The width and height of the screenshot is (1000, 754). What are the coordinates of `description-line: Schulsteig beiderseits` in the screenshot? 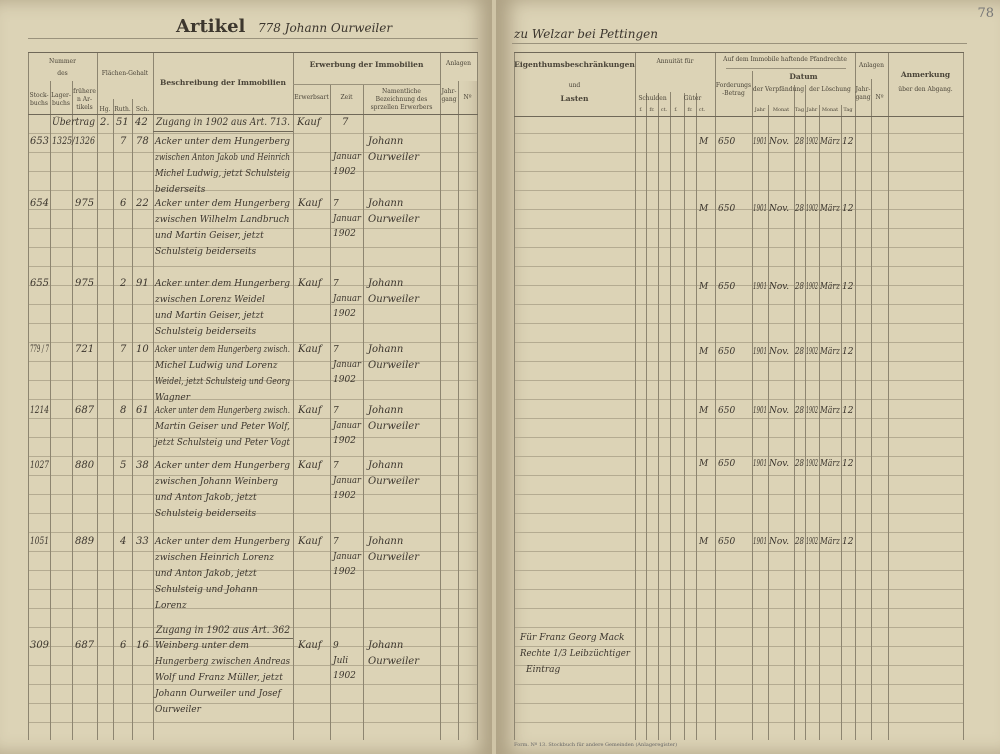 It's located at (206, 514).